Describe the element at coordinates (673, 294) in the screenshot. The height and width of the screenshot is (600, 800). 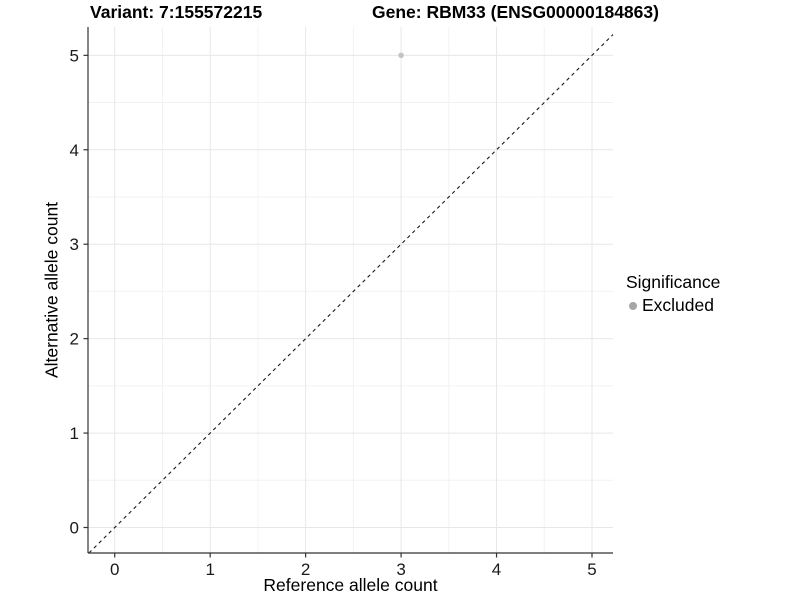
I see `legend: Significance Excluded` at that location.